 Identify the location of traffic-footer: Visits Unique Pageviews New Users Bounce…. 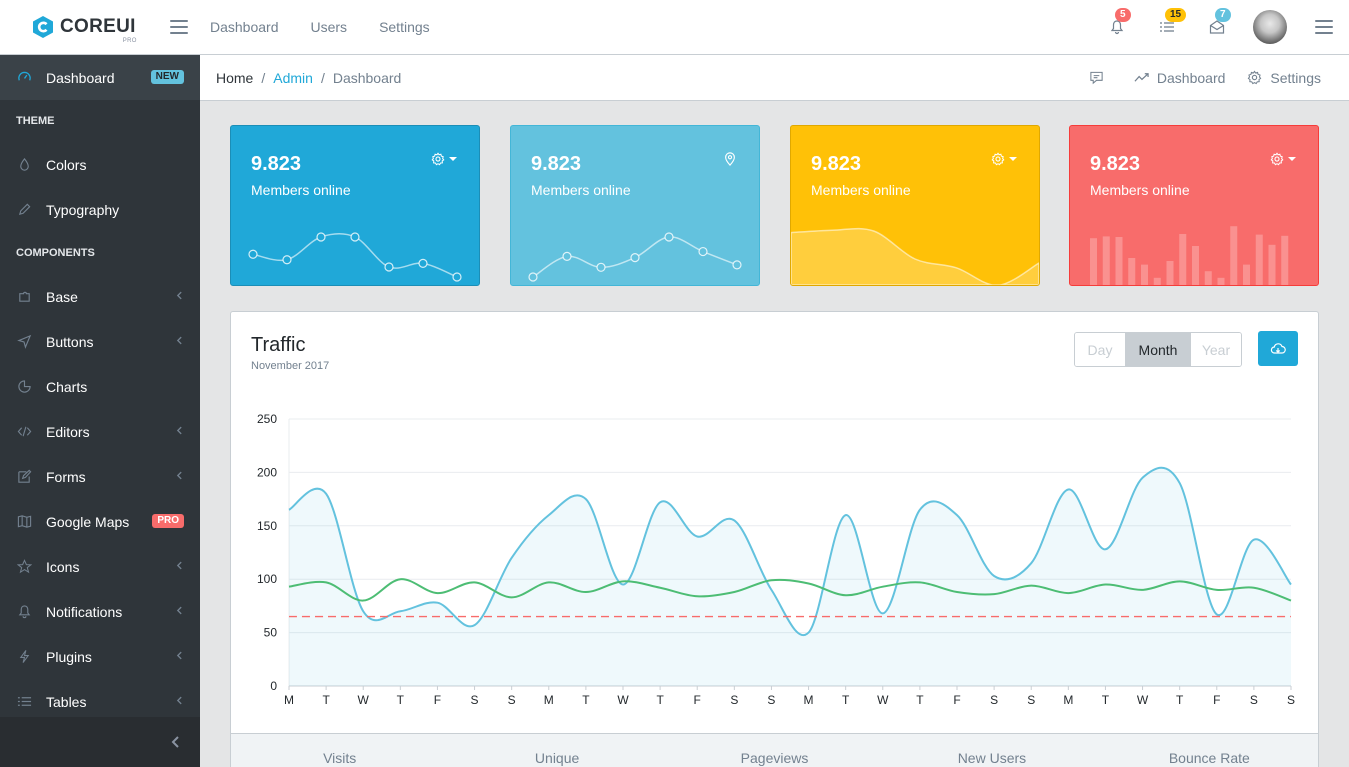
(774, 750).